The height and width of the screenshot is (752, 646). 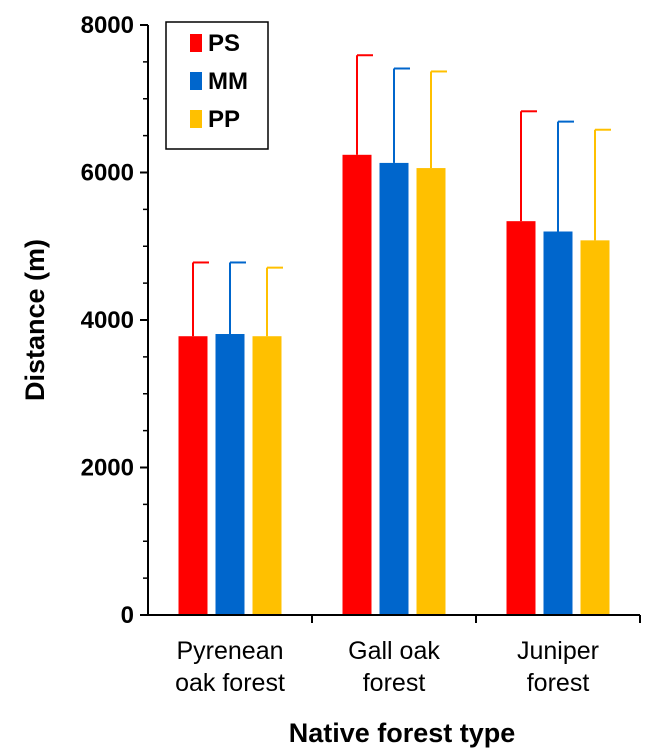 What do you see at coordinates (224, 119) in the screenshot?
I see `legend-label-pp: PP` at bounding box center [224, 119].